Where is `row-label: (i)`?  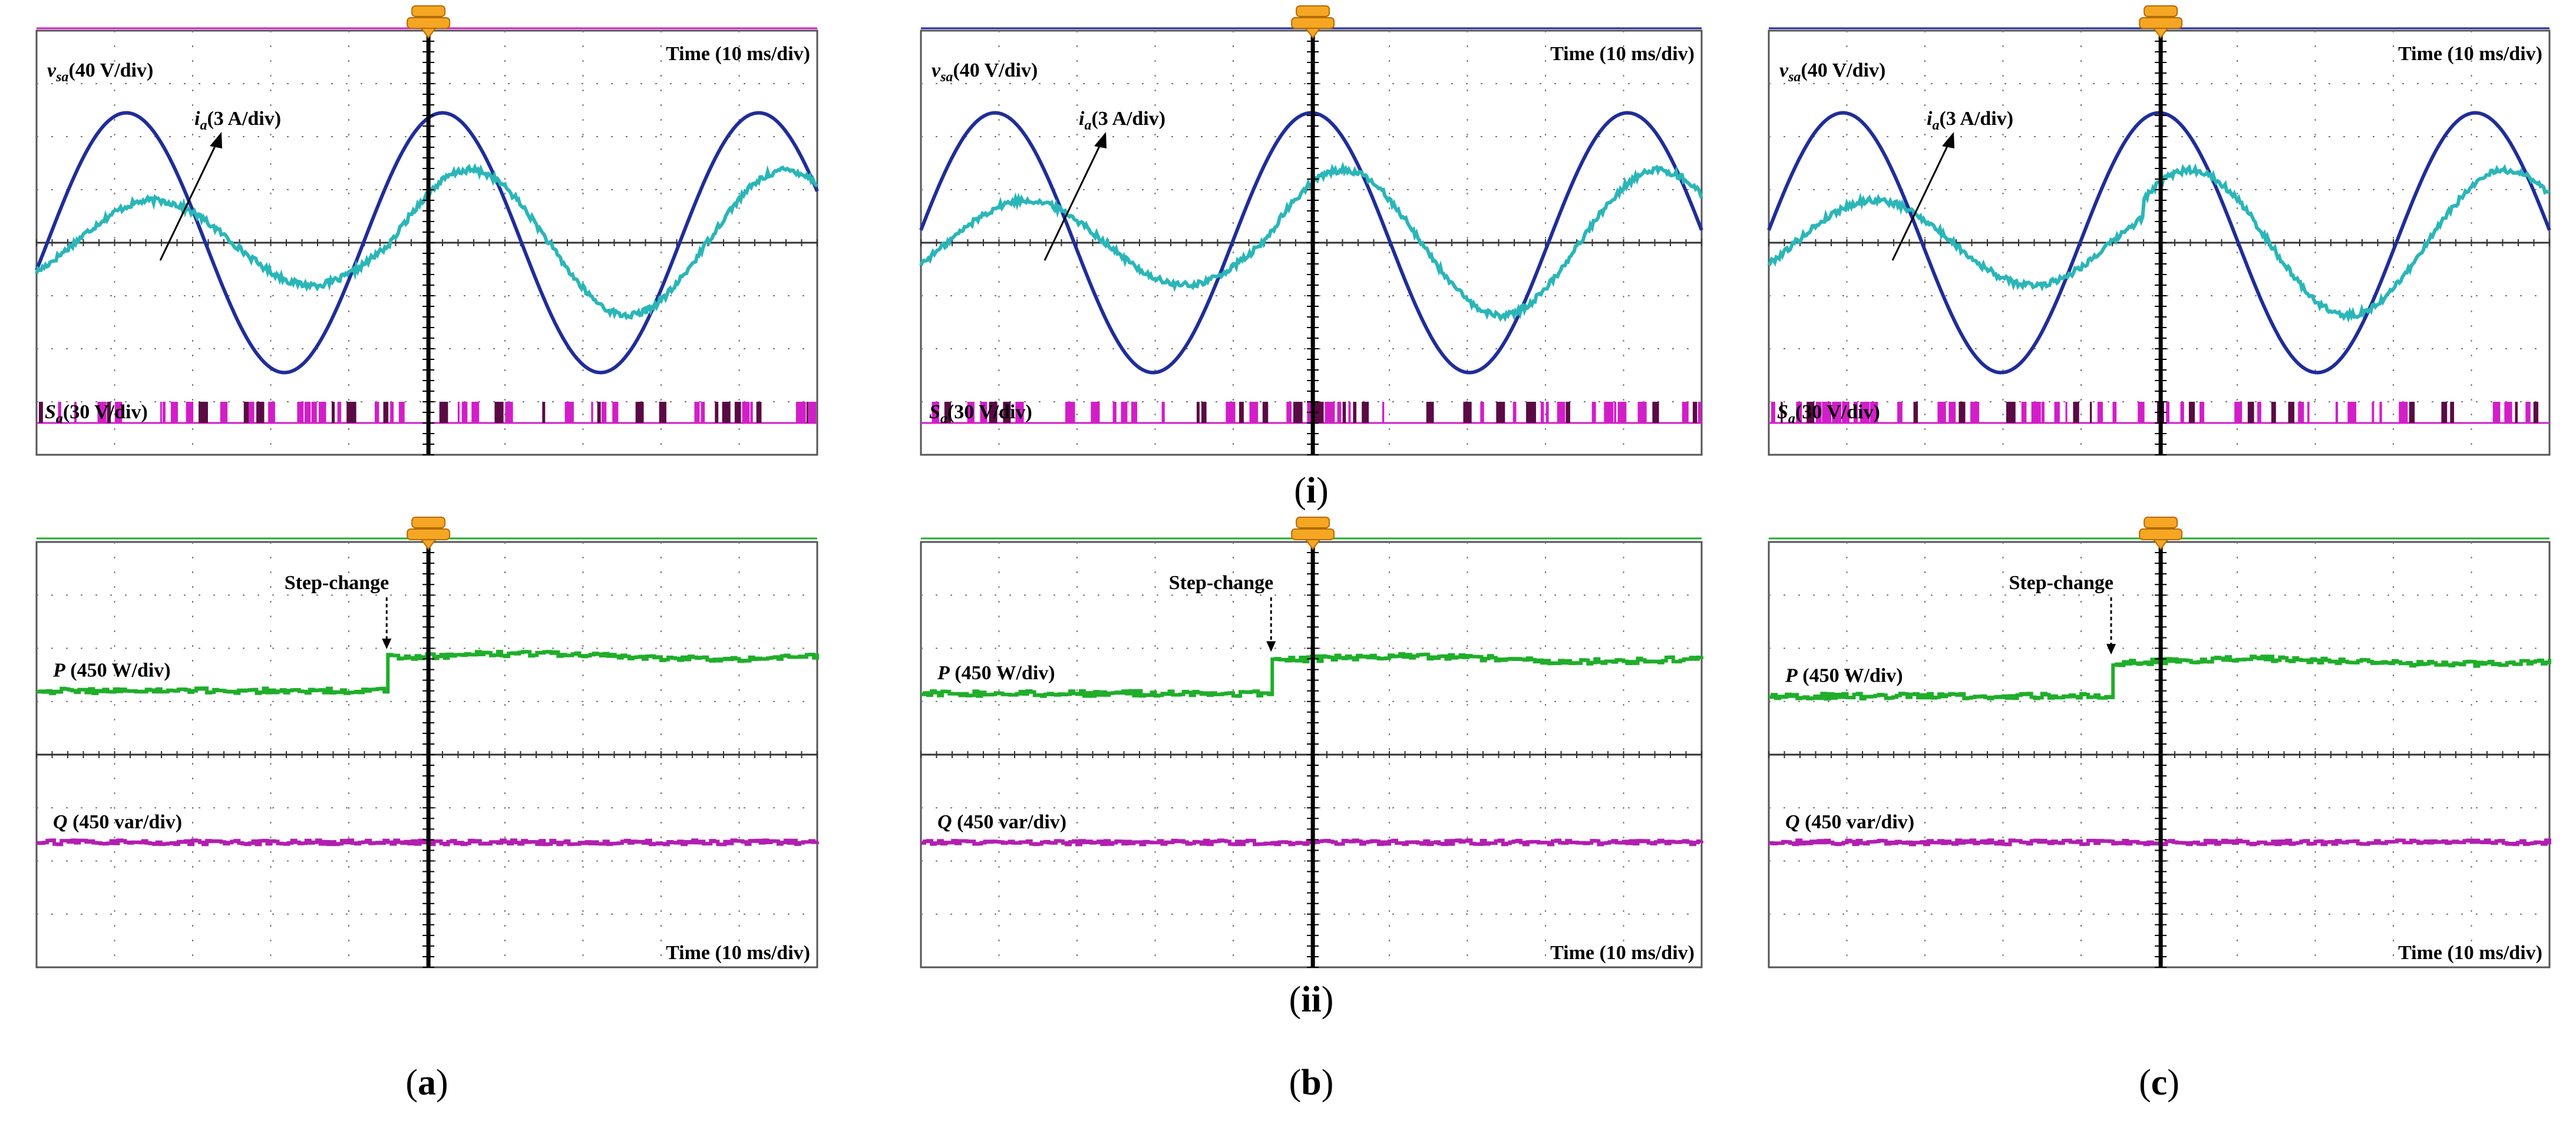 row-label: (i) is located at coordinates (1311, 491).